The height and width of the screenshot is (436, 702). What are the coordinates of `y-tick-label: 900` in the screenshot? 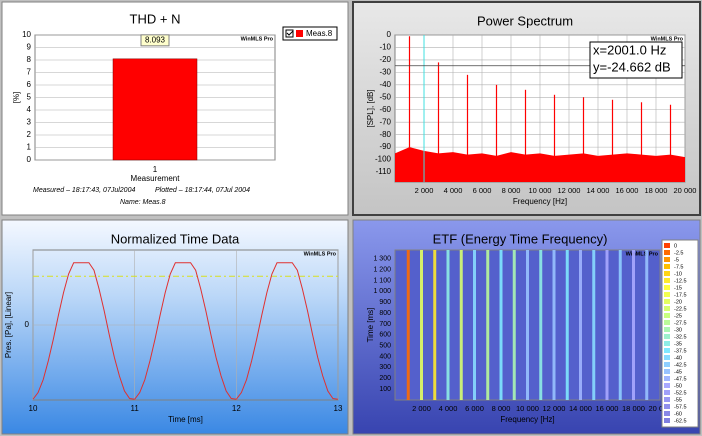 It's located at (385, 302).